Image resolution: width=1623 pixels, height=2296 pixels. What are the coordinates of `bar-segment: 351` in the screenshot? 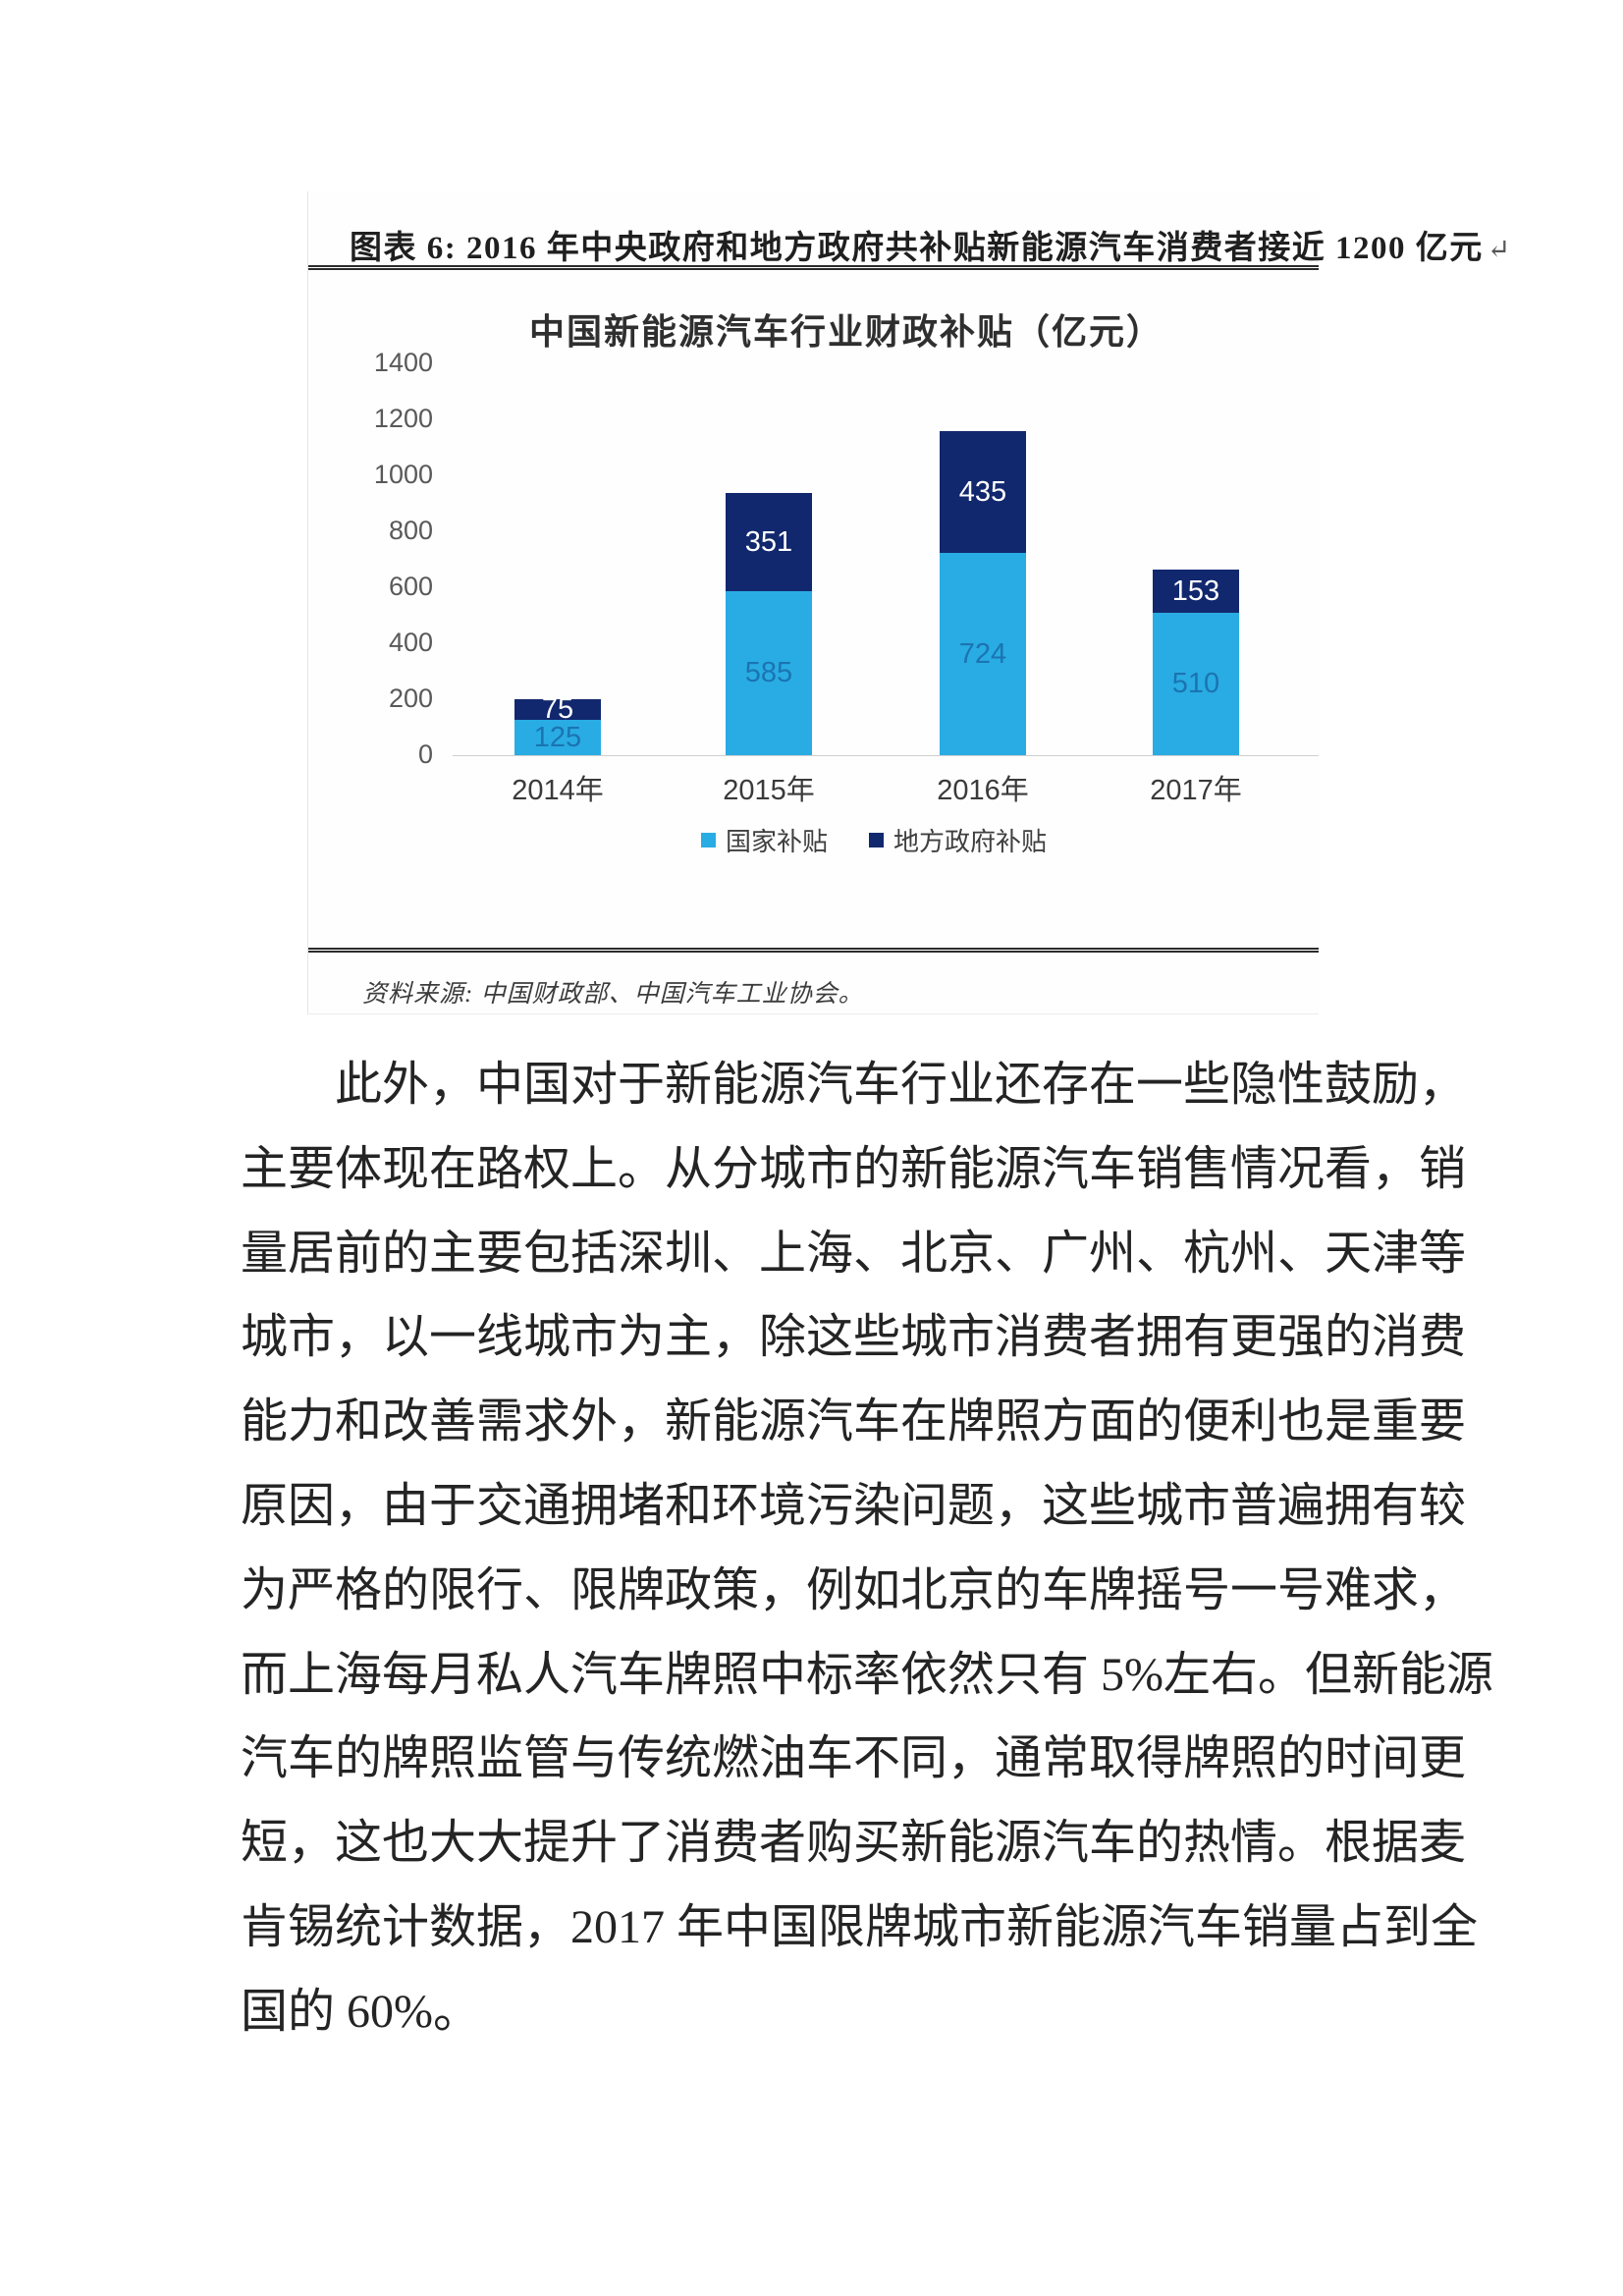 It's located at (769, 542).